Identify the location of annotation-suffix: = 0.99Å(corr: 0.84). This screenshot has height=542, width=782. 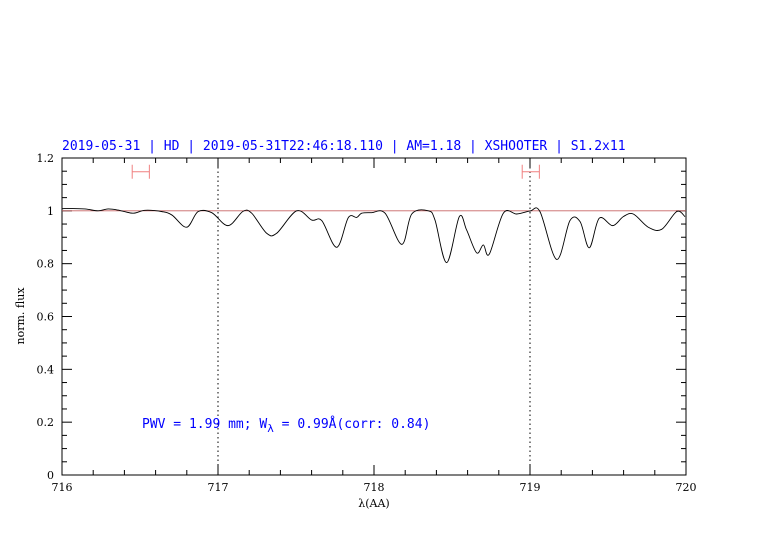
(352, 424).